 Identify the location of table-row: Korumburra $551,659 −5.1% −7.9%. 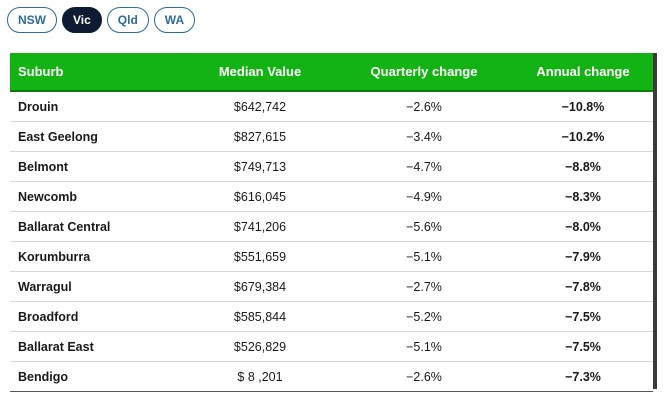
(331, 256).